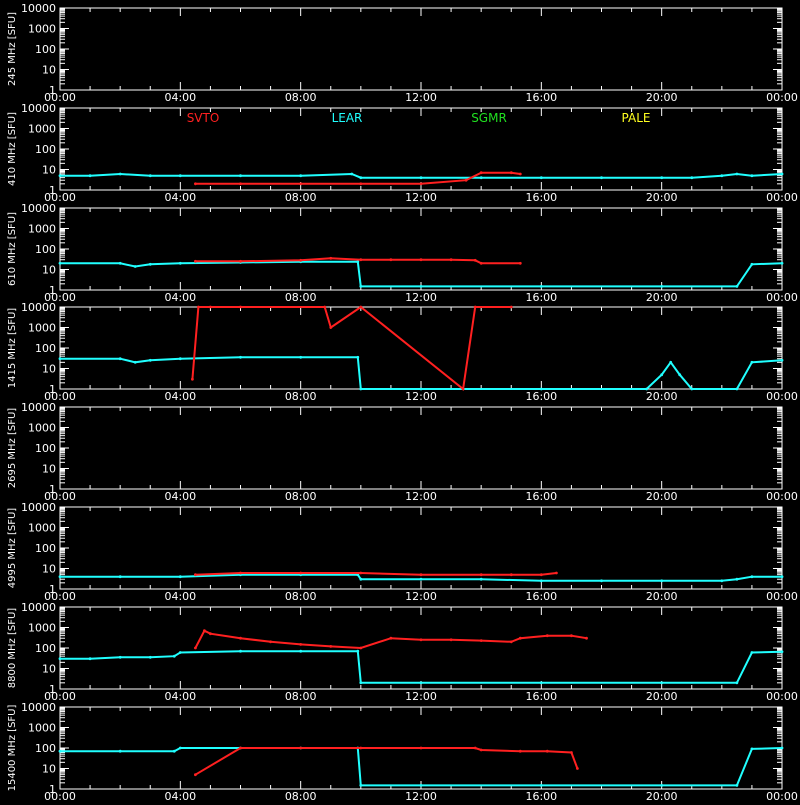 Image resolution: width=800 pixels, height=805 pixels. What do you see at coordinates (421, 767) in the screenshot?
I see `series-line-lear` at bounding box center [421, 767].